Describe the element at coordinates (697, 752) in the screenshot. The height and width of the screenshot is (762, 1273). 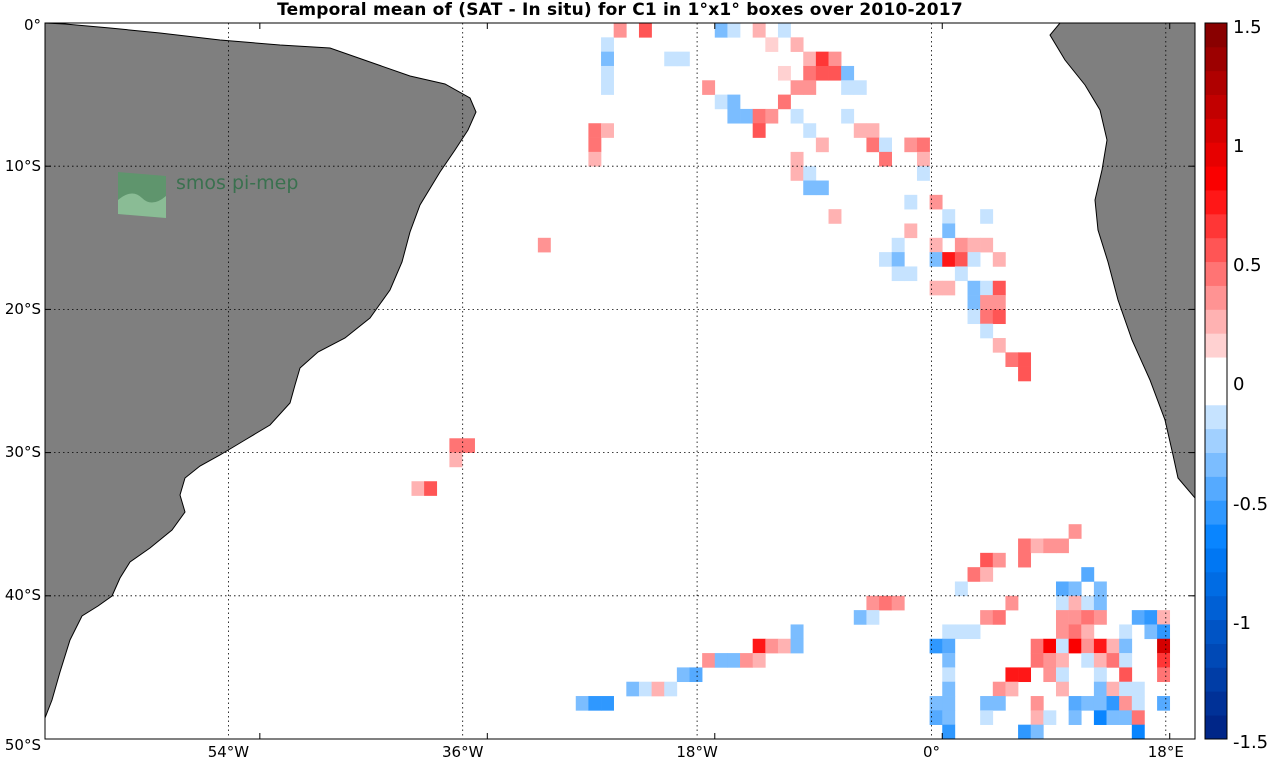
I see `x-tick-label-18w: 18°W` at that location.